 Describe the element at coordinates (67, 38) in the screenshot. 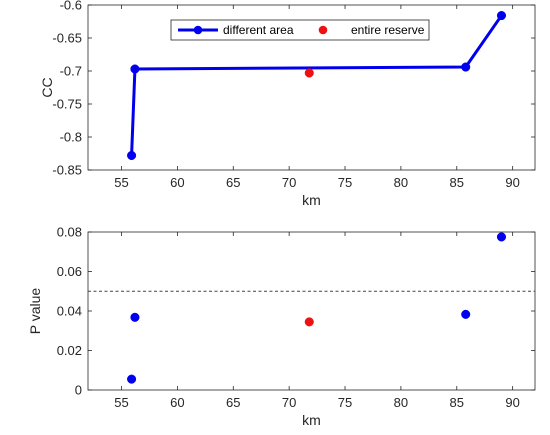

I see `y-tick-label: -0.65` at that location.